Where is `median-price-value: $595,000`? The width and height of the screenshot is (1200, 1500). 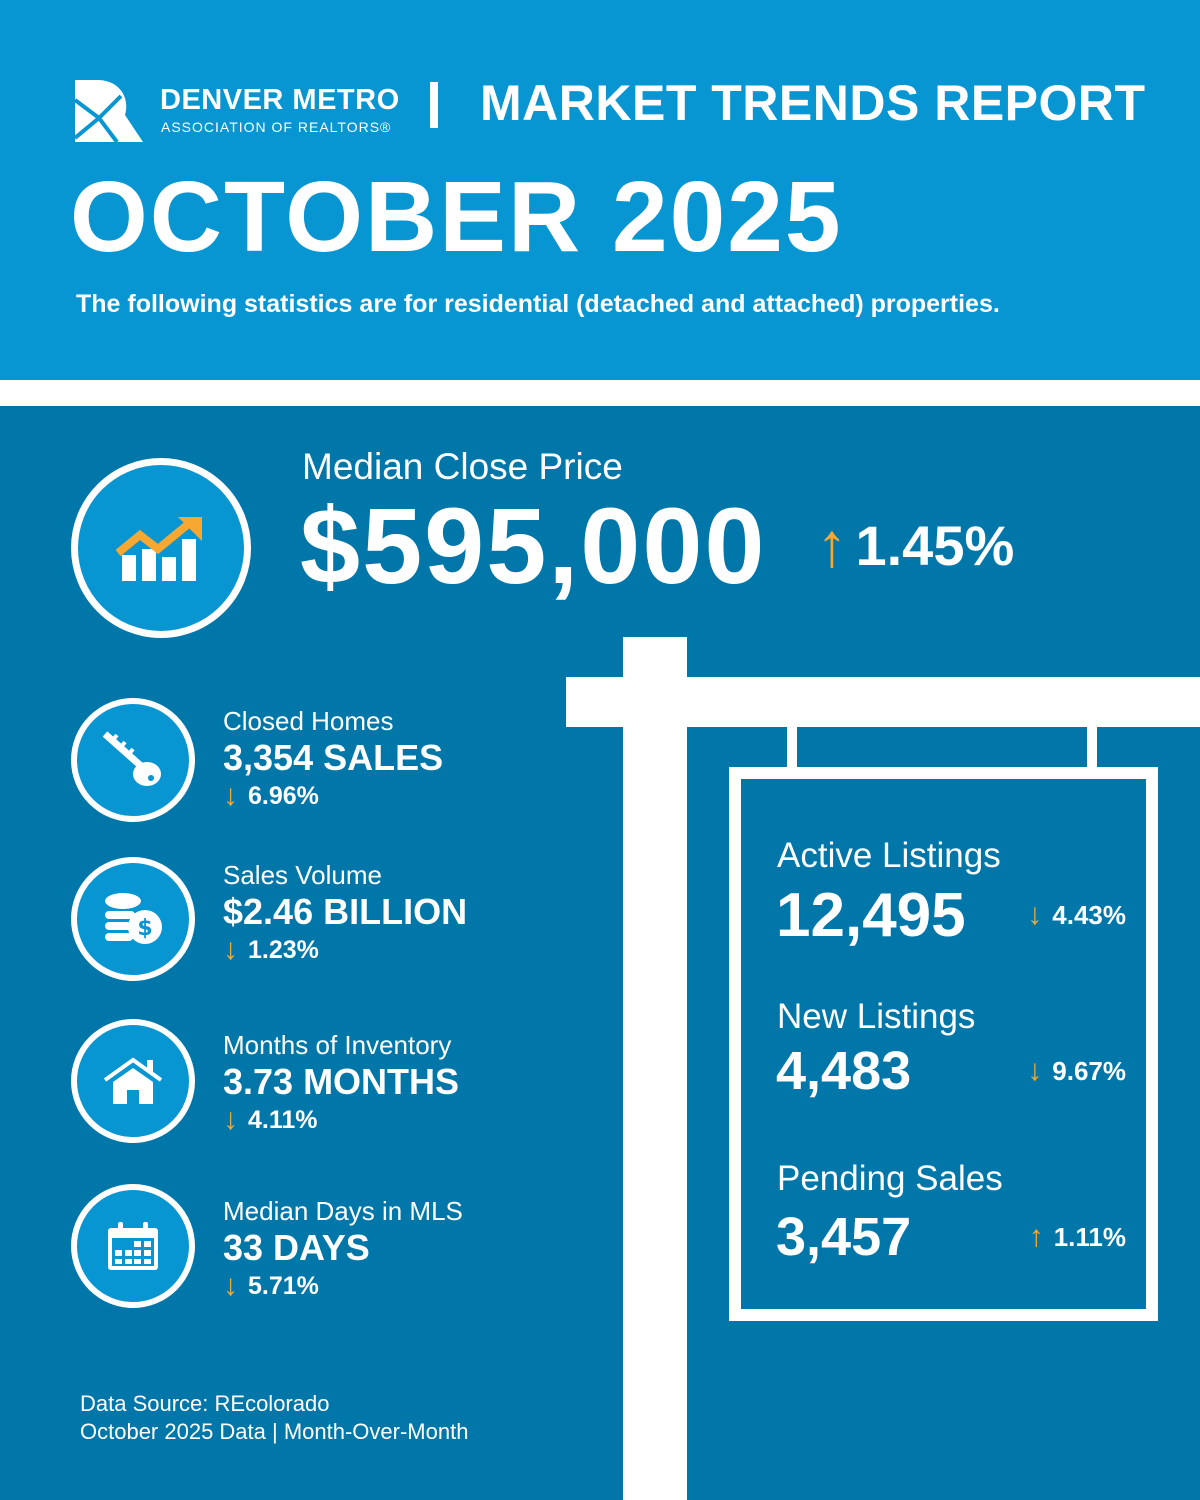 median-price-value: $595,000 is located at coordinates (533, 545).